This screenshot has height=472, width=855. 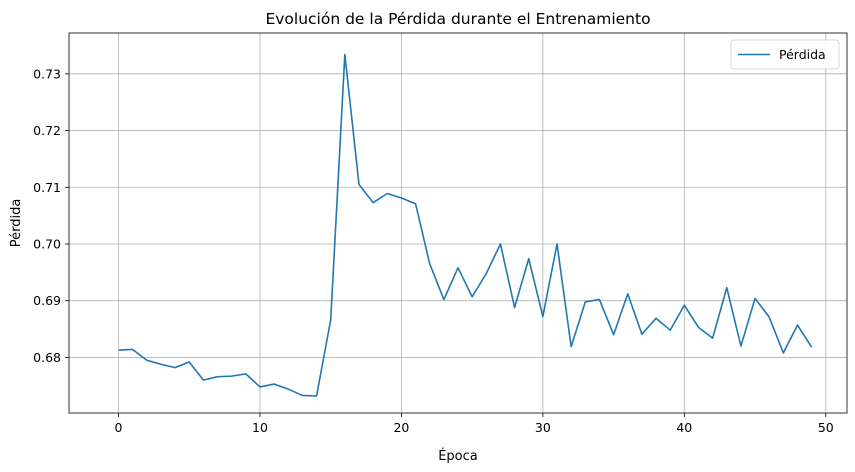 I want to click on legend-box, so click(x=785, y=54).